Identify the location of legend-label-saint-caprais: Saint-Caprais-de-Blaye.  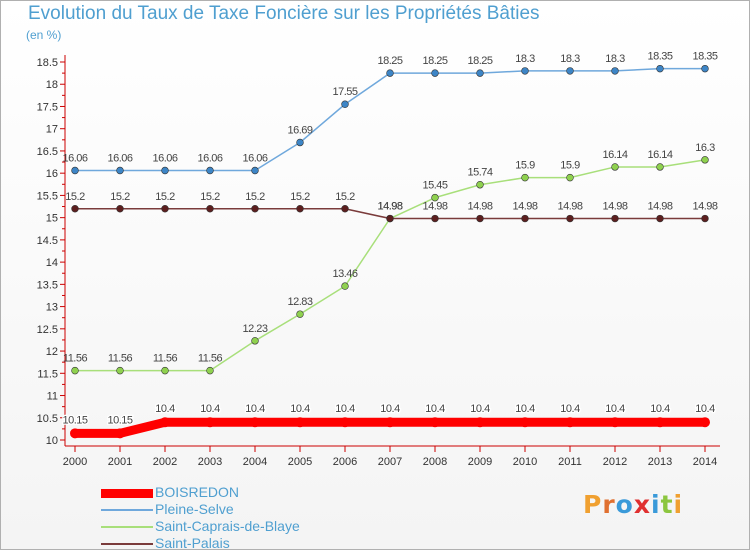
(227, 526).